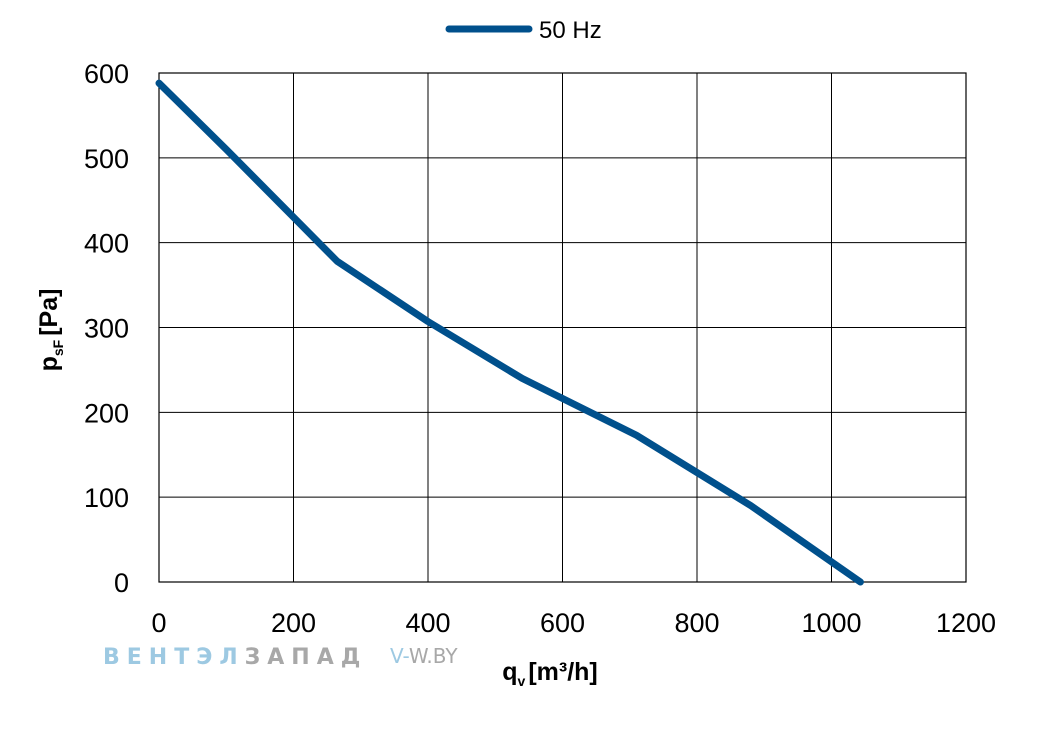 The image size is (1058, 736). What do you see at coordinates (58, 347) in the screenshot?
I see `y-axis-title-subscript: sF` at bounding box center [58, 347].